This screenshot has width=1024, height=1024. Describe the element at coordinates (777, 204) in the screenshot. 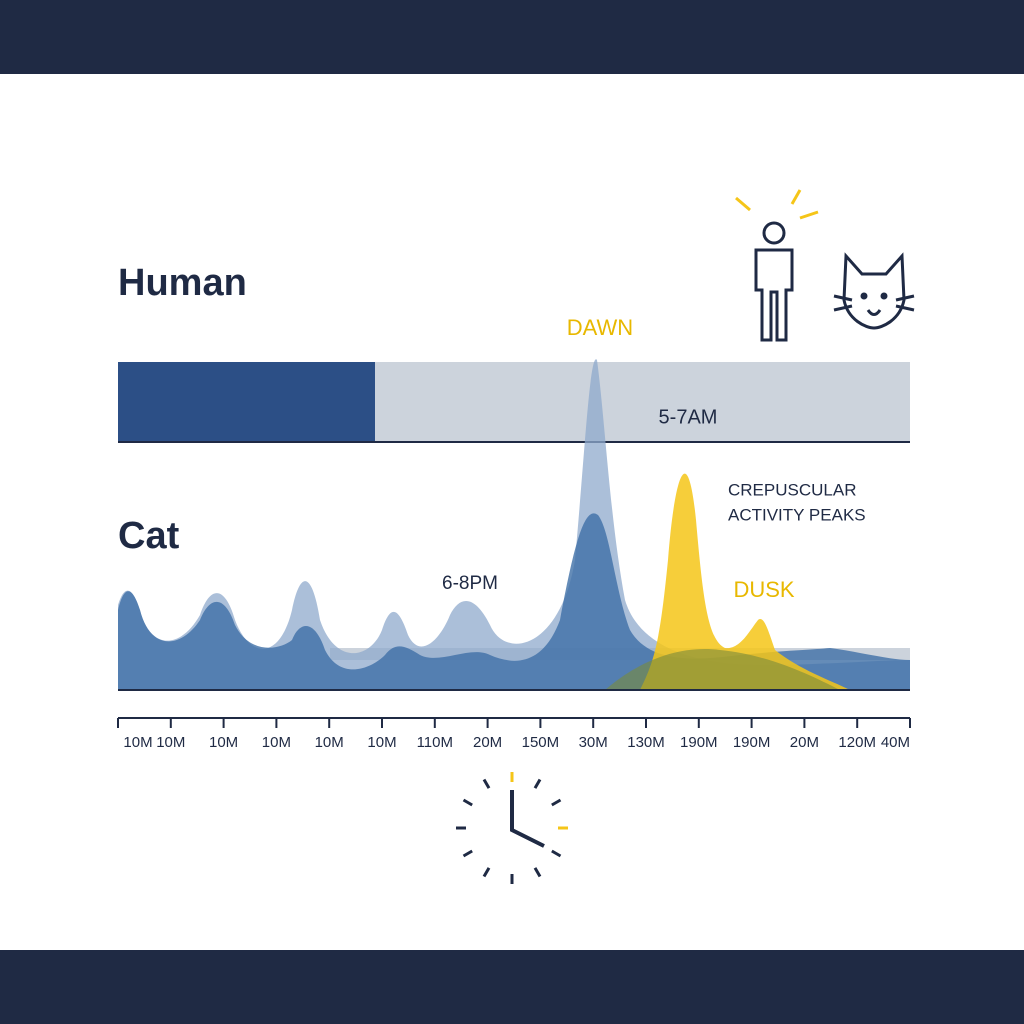

I see `sun-rays` at that location.